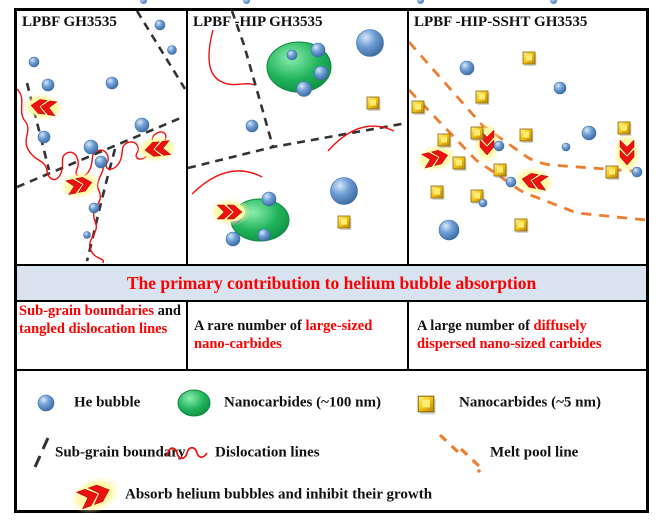 Image resolution: width=660 pixels, height=522 pixels. I want to click on legend-label-dislocation-lines: Dislocation lines, so click(267, 452).